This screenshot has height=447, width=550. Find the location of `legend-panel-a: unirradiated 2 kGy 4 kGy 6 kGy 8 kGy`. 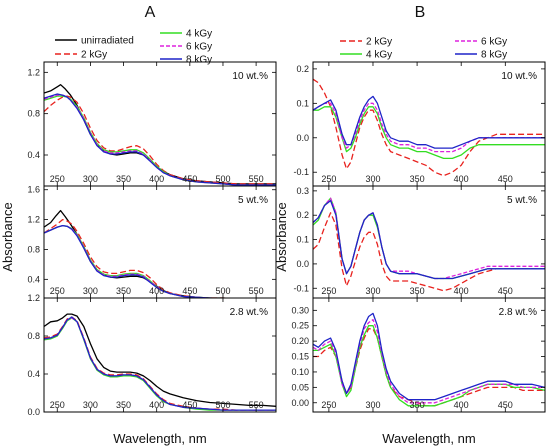

legend-panel-a: unirradiated 2 kGy 4 kGy 6 kGy 8 kGy is located at coordinates (133, 47).